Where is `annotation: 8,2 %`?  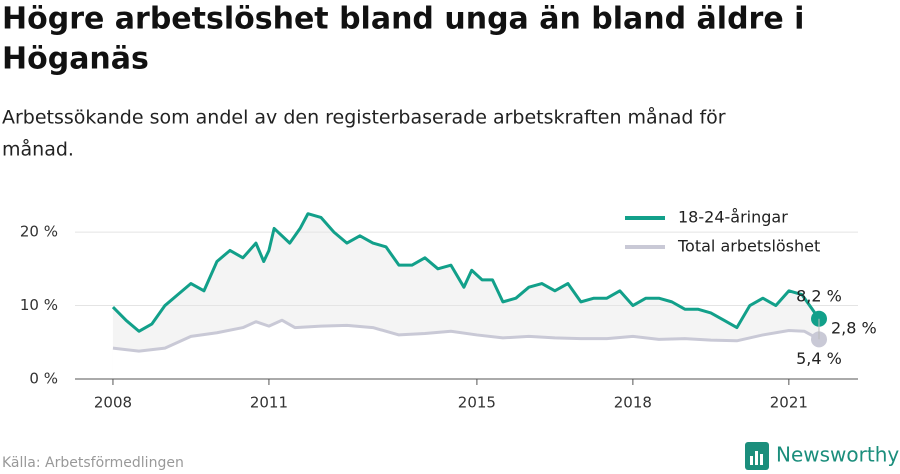
annotation: 8,2 % is located at coordinates (819, 295).